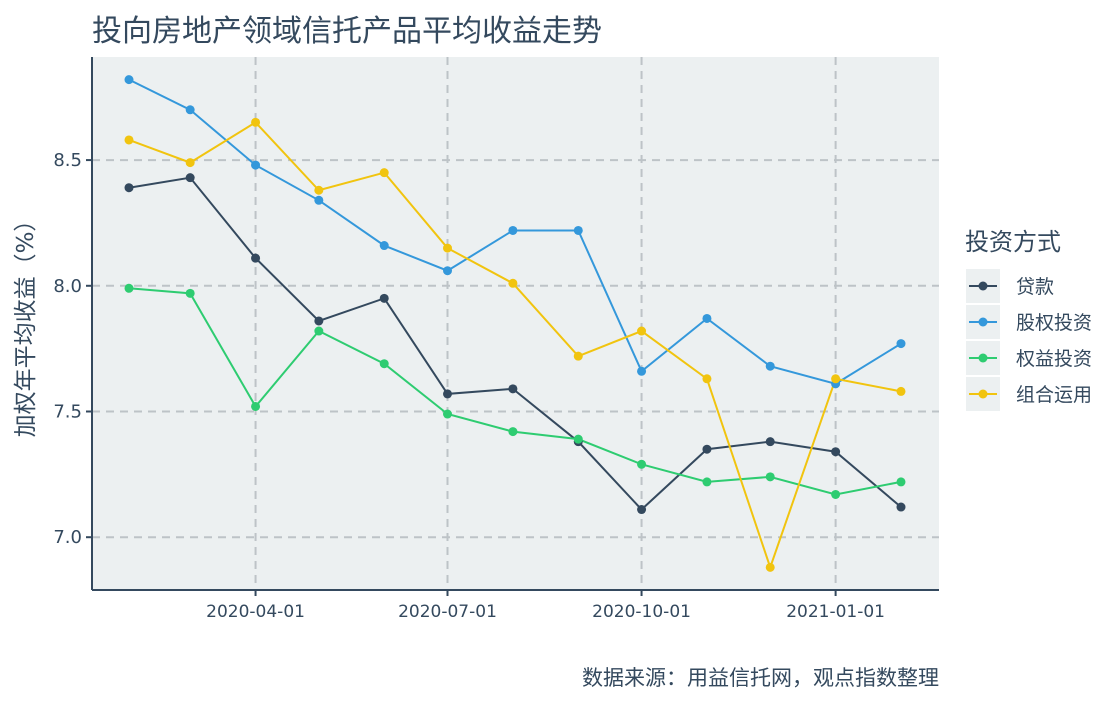 The width and height of the screenshot is (1115, 705). What do you see at coordinates (67, 160) in the screenshot?
I see `y-tick-label: 8.5` at bounding box center [67, 160].